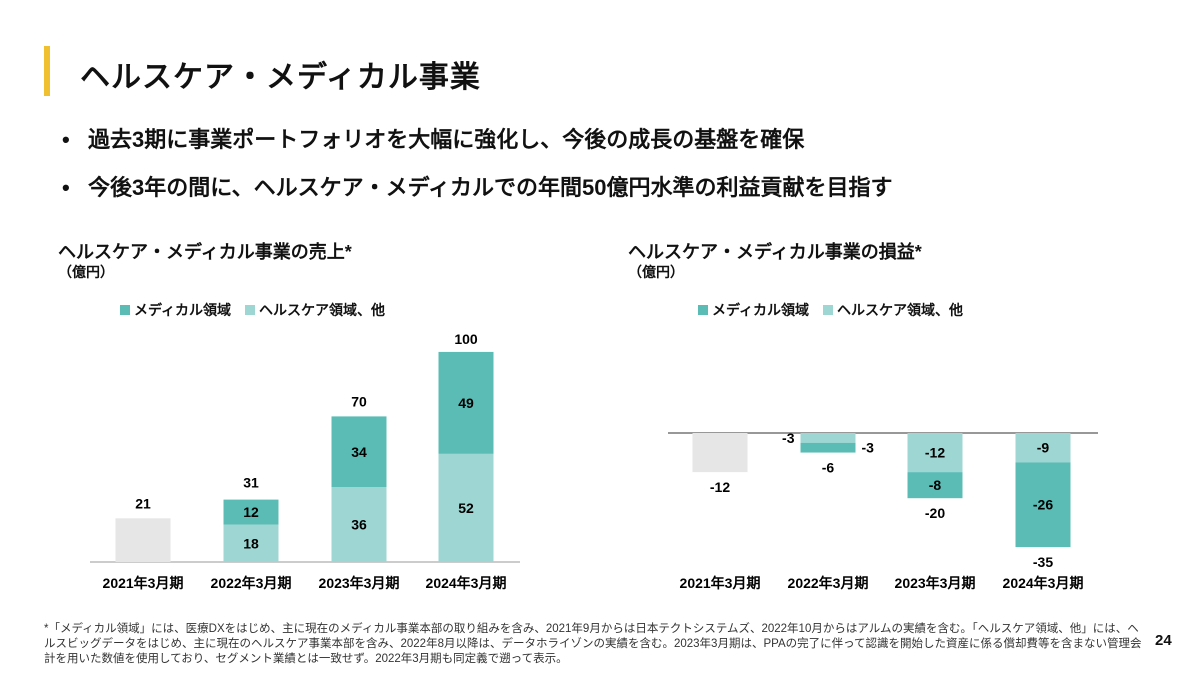 This screenshot has width=1200, height=676. What do you see at coordinates (490, 187) in the screenshot?
I see `bullet-text: 今後3年の間に、ヘルスケア・メディカルでの年間50億円水準の利益貢献を目指す` at bounding box center [490, 187].